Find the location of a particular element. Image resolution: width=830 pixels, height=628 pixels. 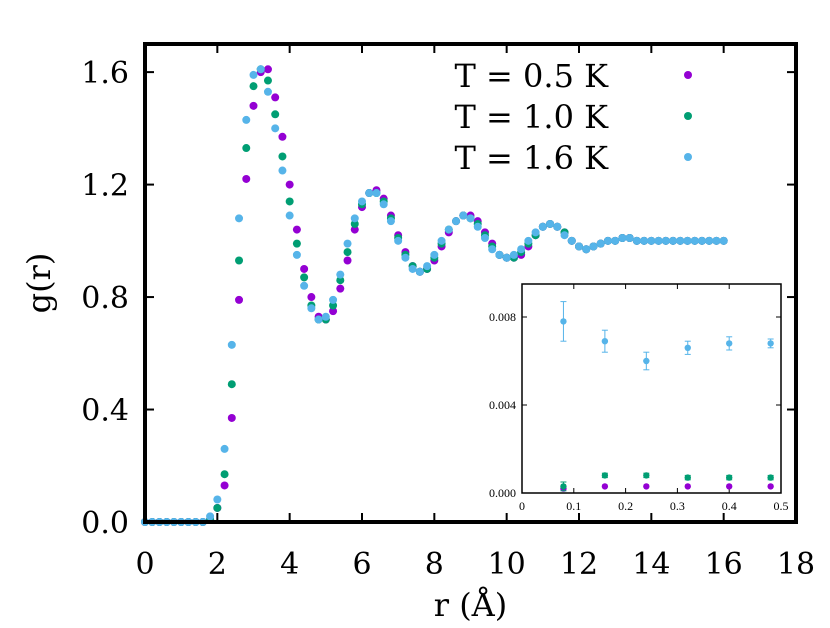

inset-frame is located at coordinates (651, 388).